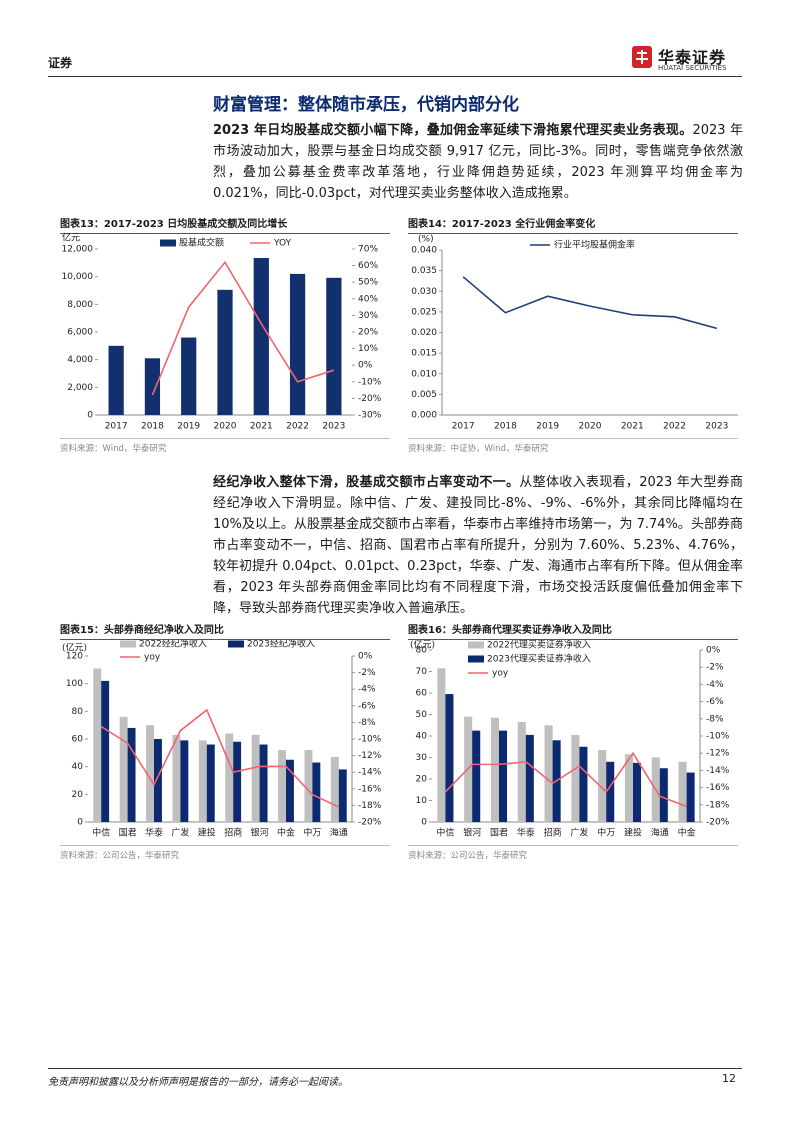  What do you see at coordinates (297, 427) in the screenshot?
I see `x-tick-label: 2022` at bounding box center [297, 427].